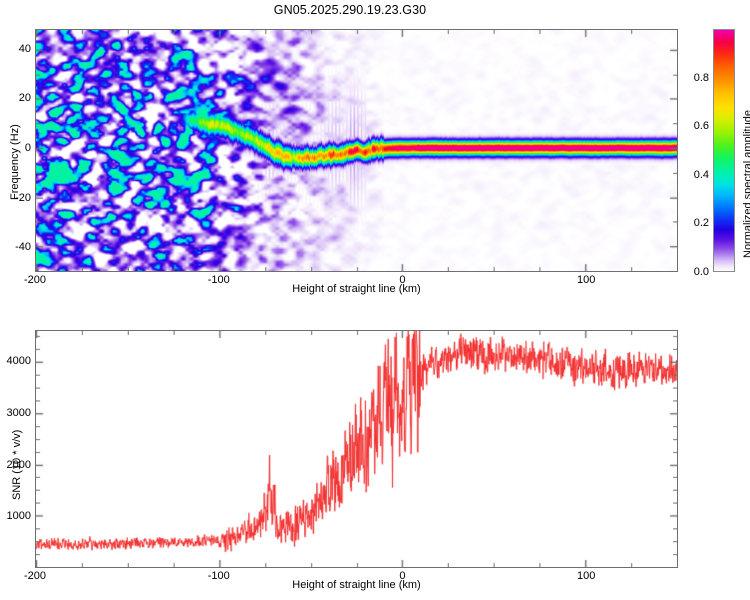 The width and height of the screenshot is (750, 600). Describe the element at coordinates (402, 280) in the screenshot. I see `spectrogram-xtick-2: 0` at that location.